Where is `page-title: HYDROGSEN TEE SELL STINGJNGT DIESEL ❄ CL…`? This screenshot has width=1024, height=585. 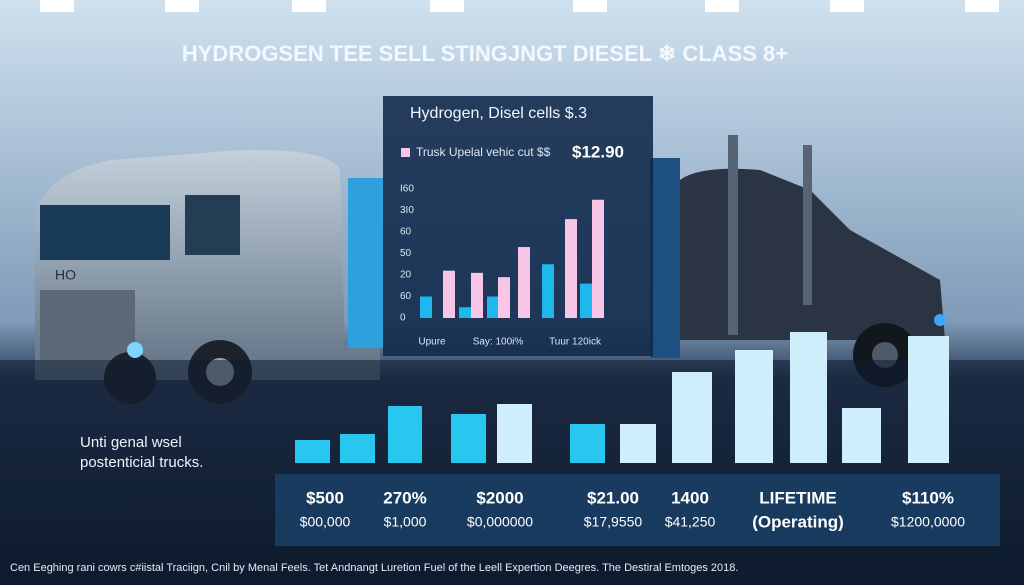 page-title: HYDROGSEN TEE SELL STINGJNGT DIESEL ❄ CL… is located at coordinates (485, 53).